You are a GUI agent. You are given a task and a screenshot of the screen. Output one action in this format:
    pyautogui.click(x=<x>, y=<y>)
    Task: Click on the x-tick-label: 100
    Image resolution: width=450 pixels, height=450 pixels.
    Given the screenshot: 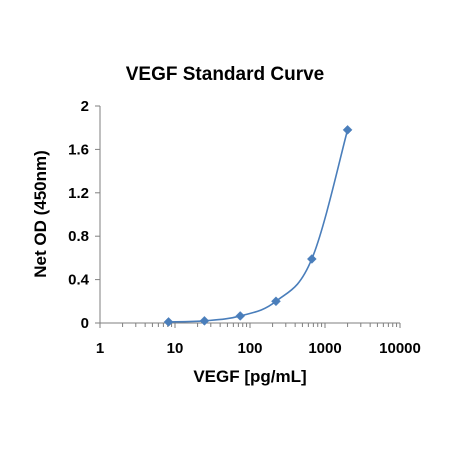 What is the action you would take?
    pyautogui.click(x=249, y=348)
    